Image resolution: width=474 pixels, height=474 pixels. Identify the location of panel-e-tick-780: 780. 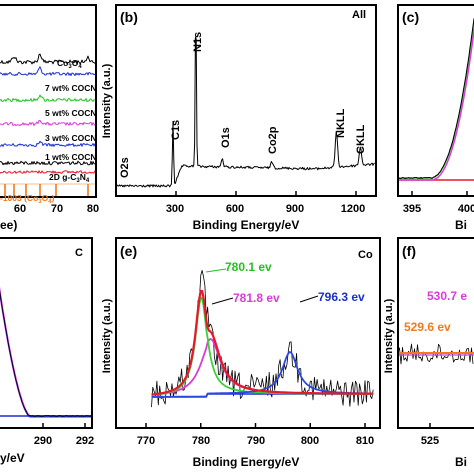
(201, 441).